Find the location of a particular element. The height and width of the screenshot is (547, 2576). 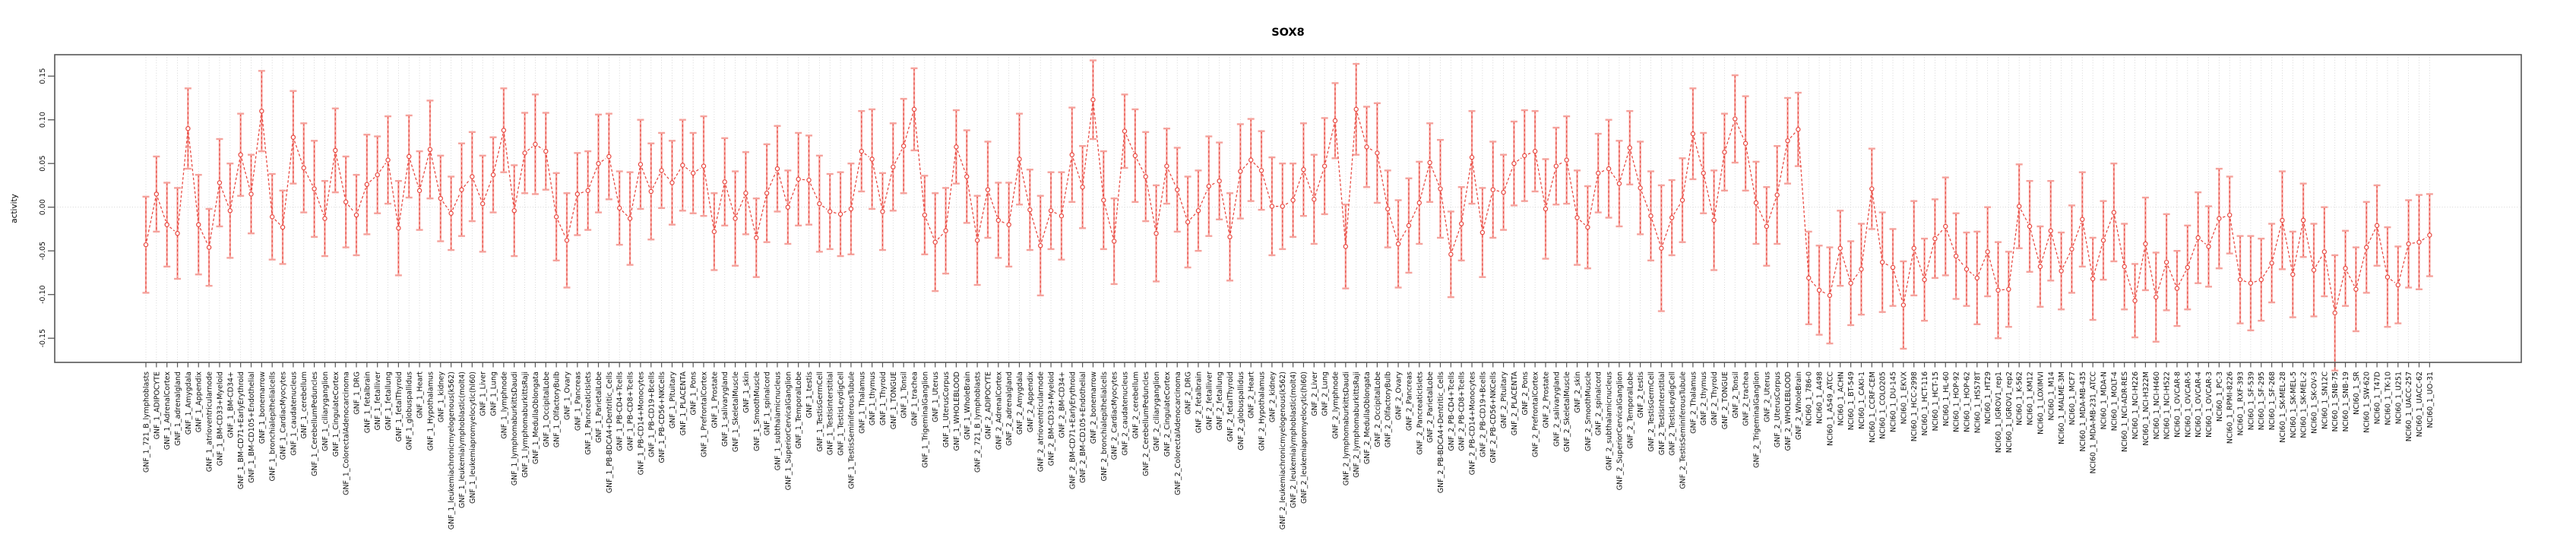

x-tick-label: GNF_1_BM-CD71+EarlyErythroid is located at coordinates (241, 430).